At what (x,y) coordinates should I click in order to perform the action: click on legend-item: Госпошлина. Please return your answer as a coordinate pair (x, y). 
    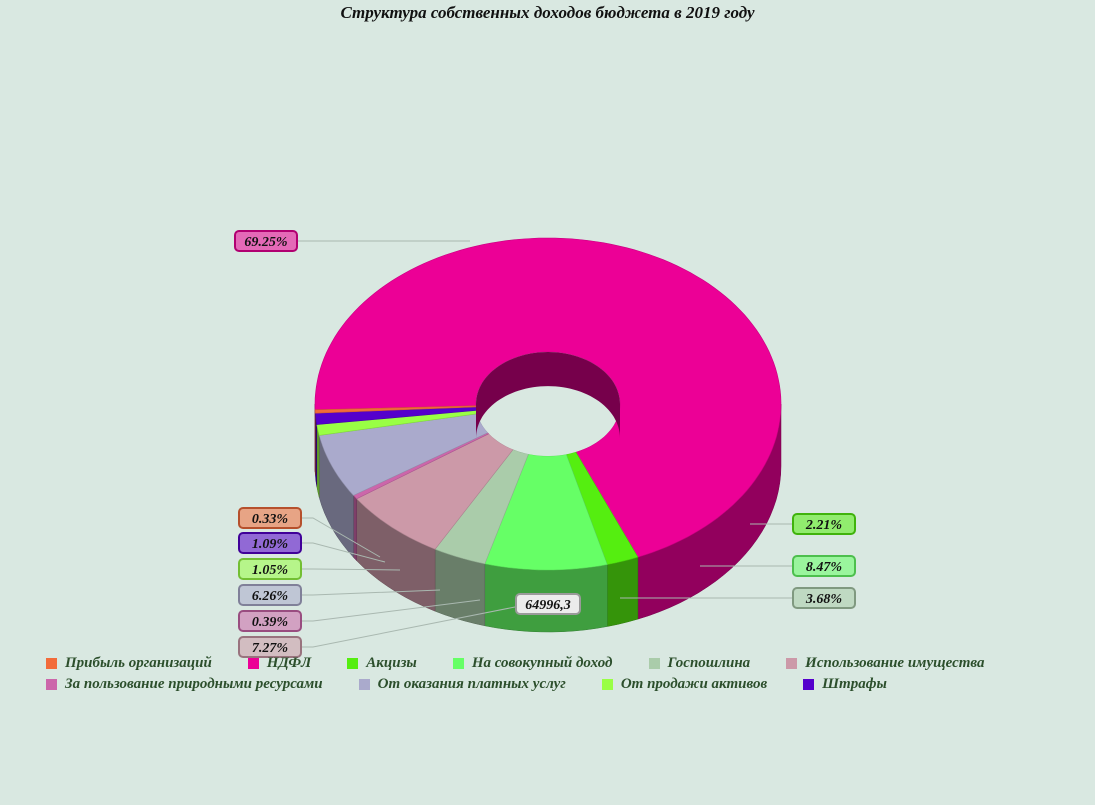
    Looking at the image, I should click on (699, 663).